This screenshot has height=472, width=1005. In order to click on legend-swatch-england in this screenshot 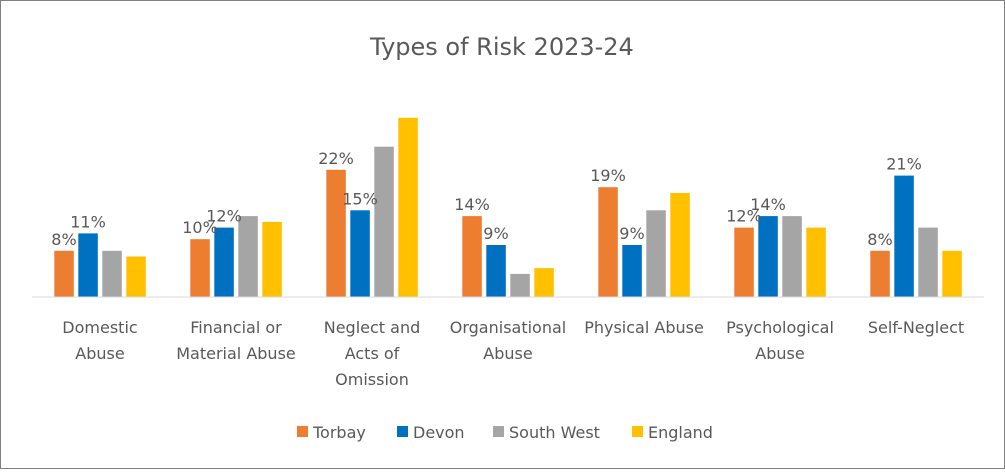, I will do `click(637, 431)`.